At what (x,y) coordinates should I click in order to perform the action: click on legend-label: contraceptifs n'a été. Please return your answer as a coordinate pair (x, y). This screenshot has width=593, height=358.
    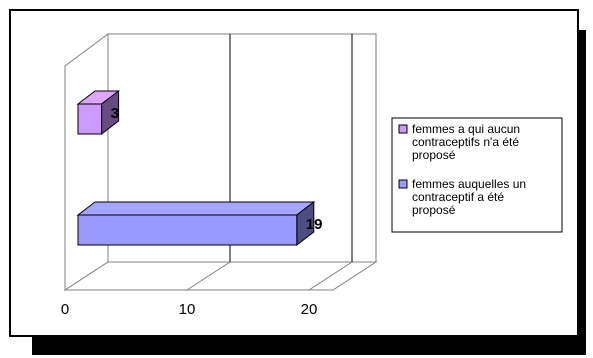
    Looking at the image, I should click on (465, 142).